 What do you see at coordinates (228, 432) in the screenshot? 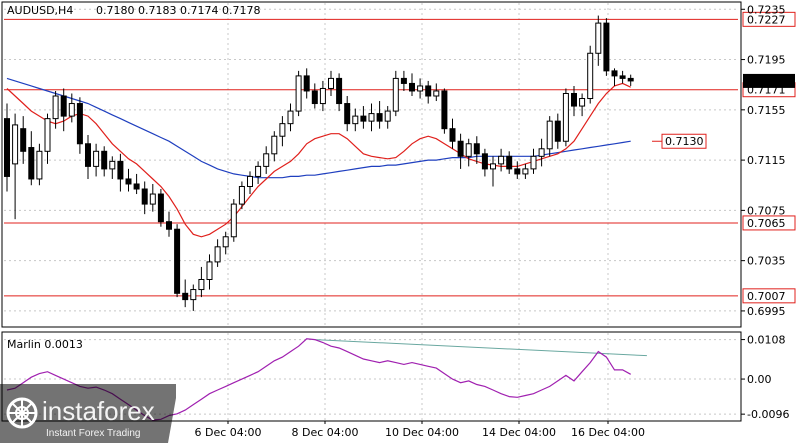
I see `time-tick-label: 6 Dec 04:00` at bounding box center [228, 432].